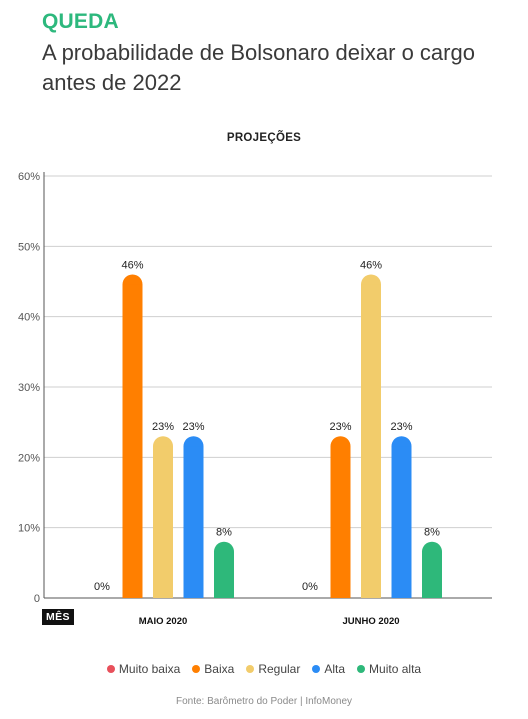 Image resolution: width=528 pixels, height=719 pixels. I want to click on legend-label: Alta, so click(335, 669).